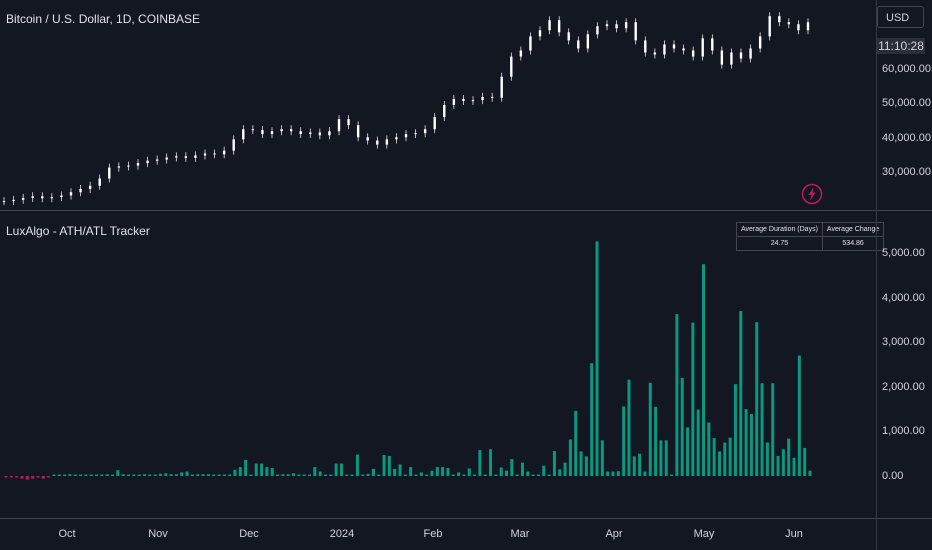  What do you see at coordinates (67, 534) in the screenshot?
I see `time-tick-label: Oct` at bounding box center [67, 534].